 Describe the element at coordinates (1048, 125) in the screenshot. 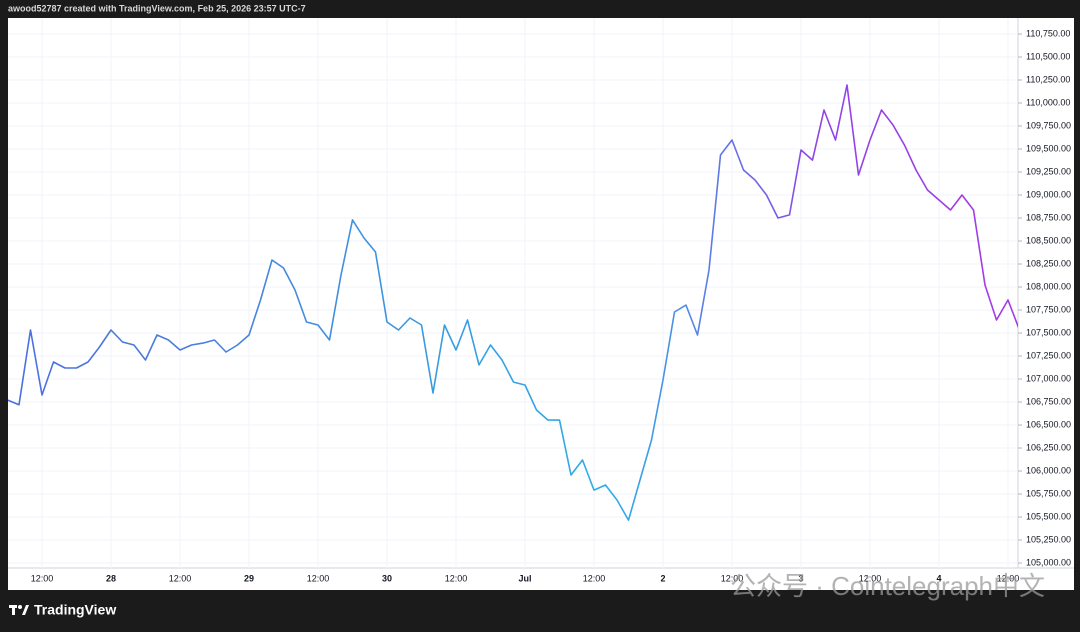

I see `y-tick-label: 109,750.00` at that location.